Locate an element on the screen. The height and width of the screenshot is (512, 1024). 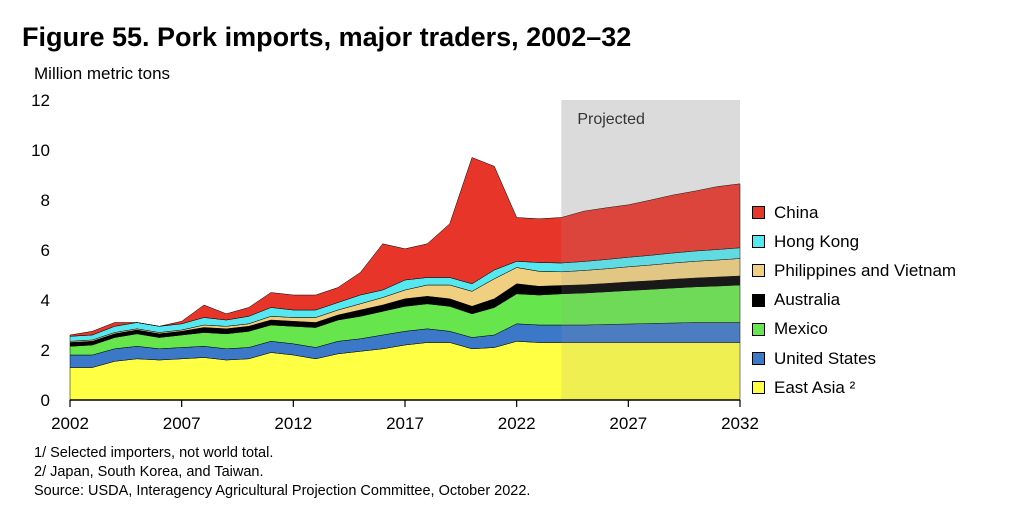
y-tick-label-1: 2 is located at coordinates (45, 350).